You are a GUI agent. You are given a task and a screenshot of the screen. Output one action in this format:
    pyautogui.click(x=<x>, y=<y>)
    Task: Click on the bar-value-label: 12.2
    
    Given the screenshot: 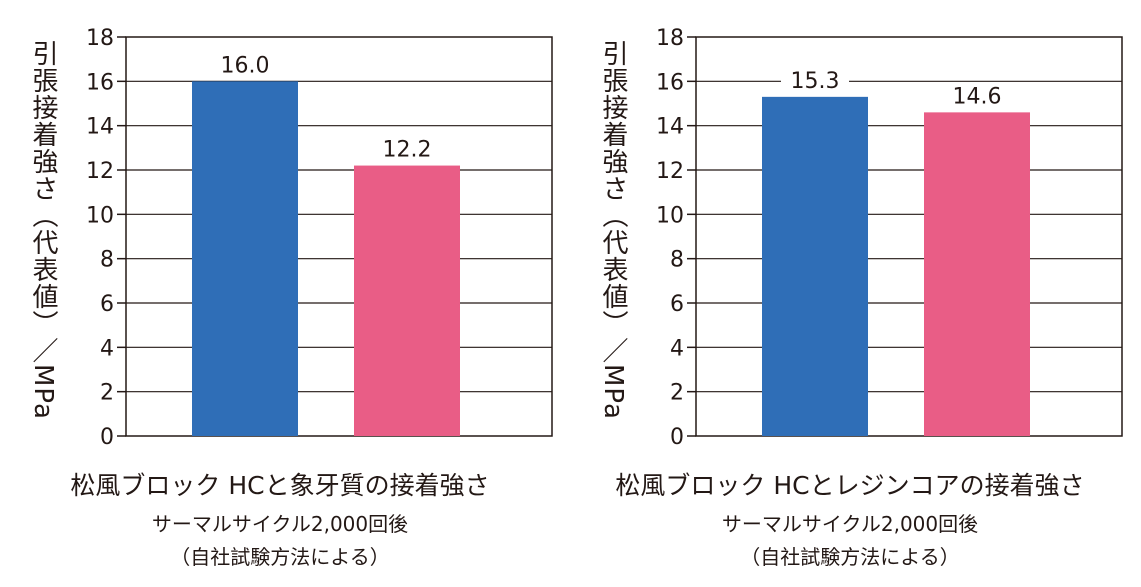 What is the action you would take?
    pyautogui.click(x=407, y=150)
    